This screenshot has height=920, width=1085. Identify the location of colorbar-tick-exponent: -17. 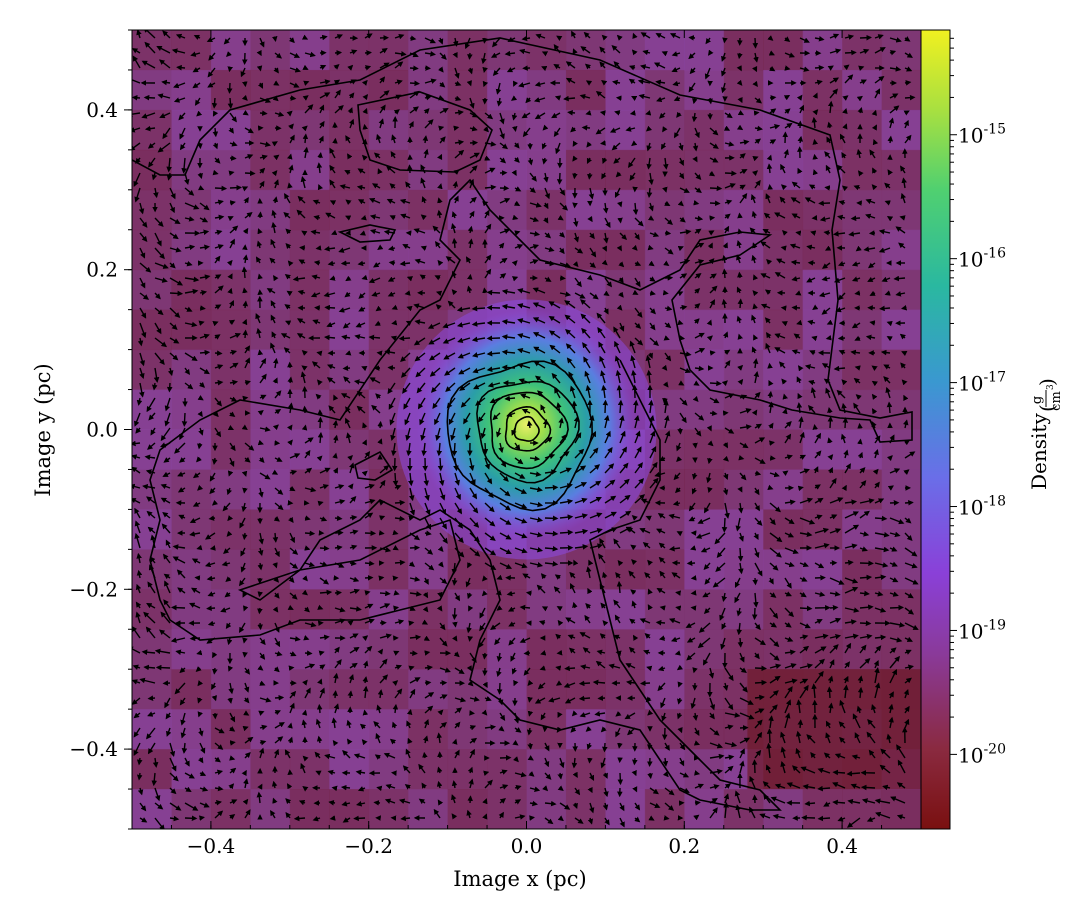
(994, 378).